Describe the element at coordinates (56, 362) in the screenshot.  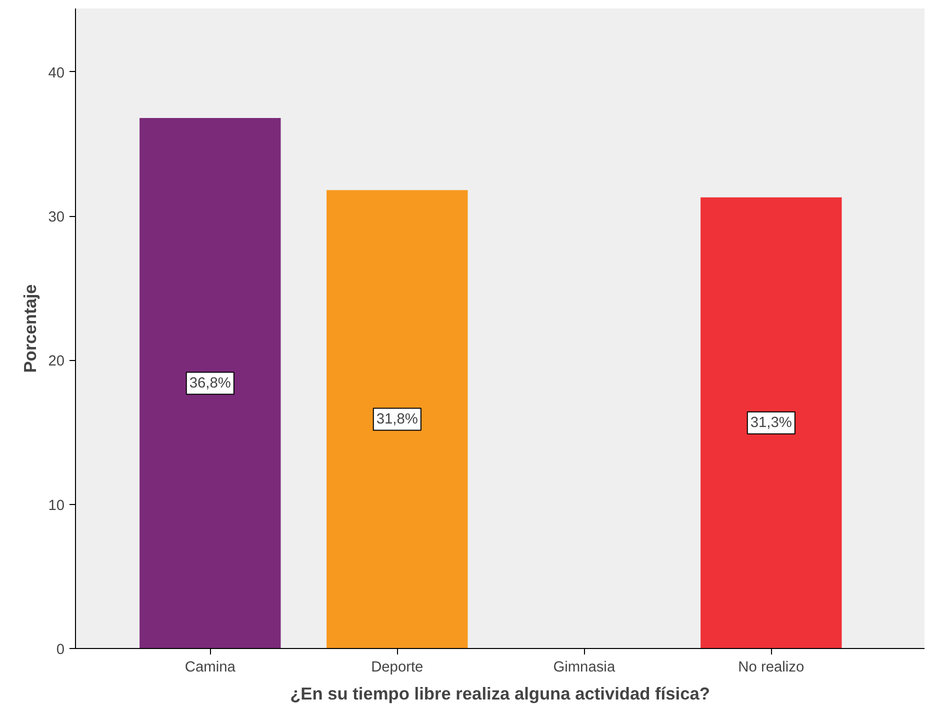
I see `y-tick-label: 20` at that location.